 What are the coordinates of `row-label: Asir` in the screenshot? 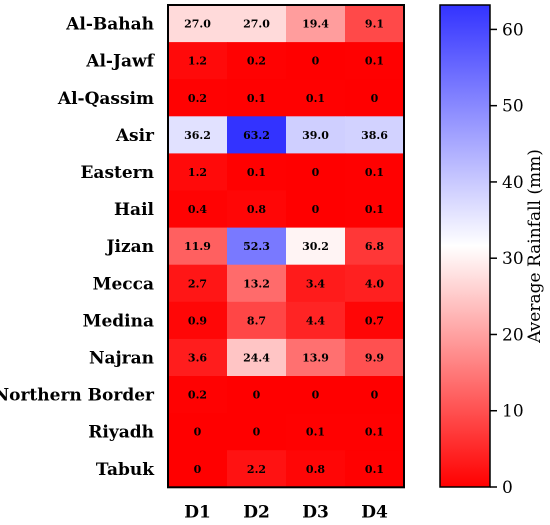 It's located at (135, 136).